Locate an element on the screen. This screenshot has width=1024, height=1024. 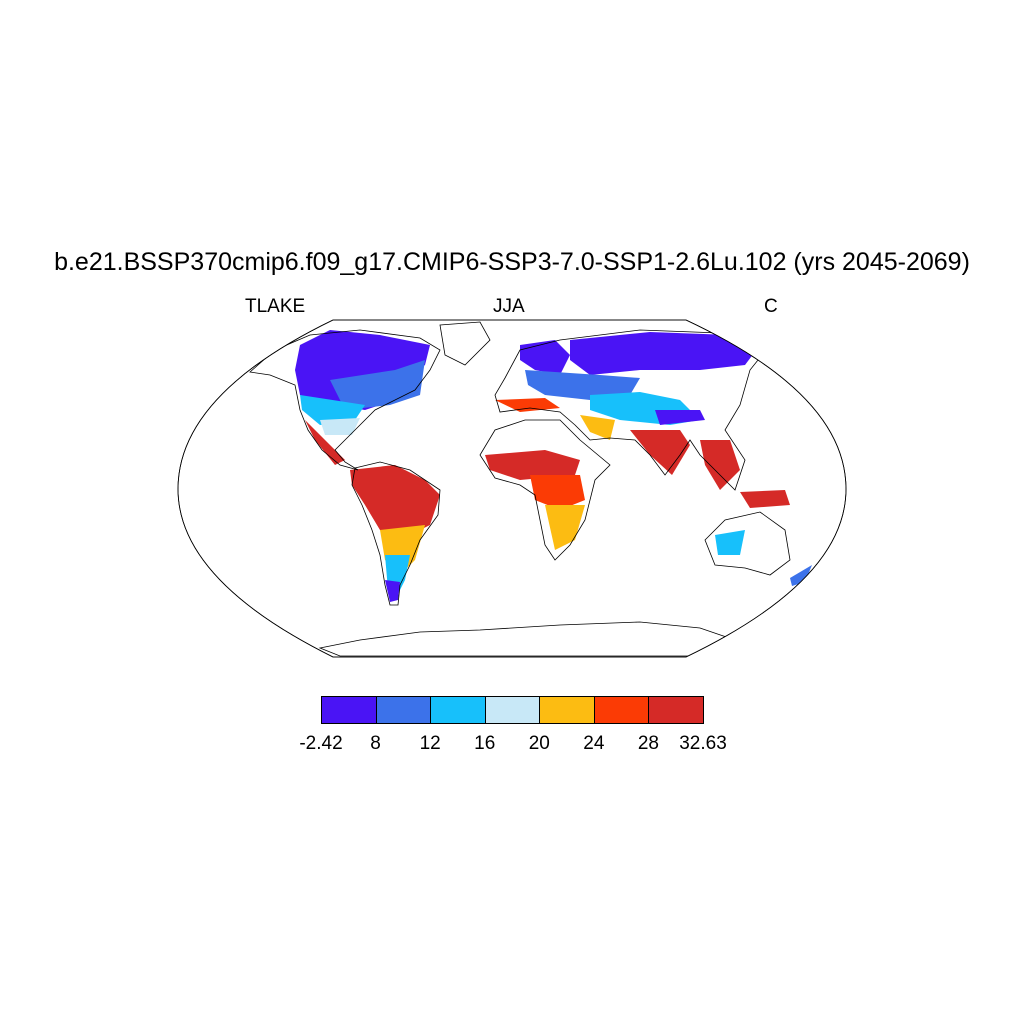
variable-label: TLAKE is located at coordinates (275, 306).